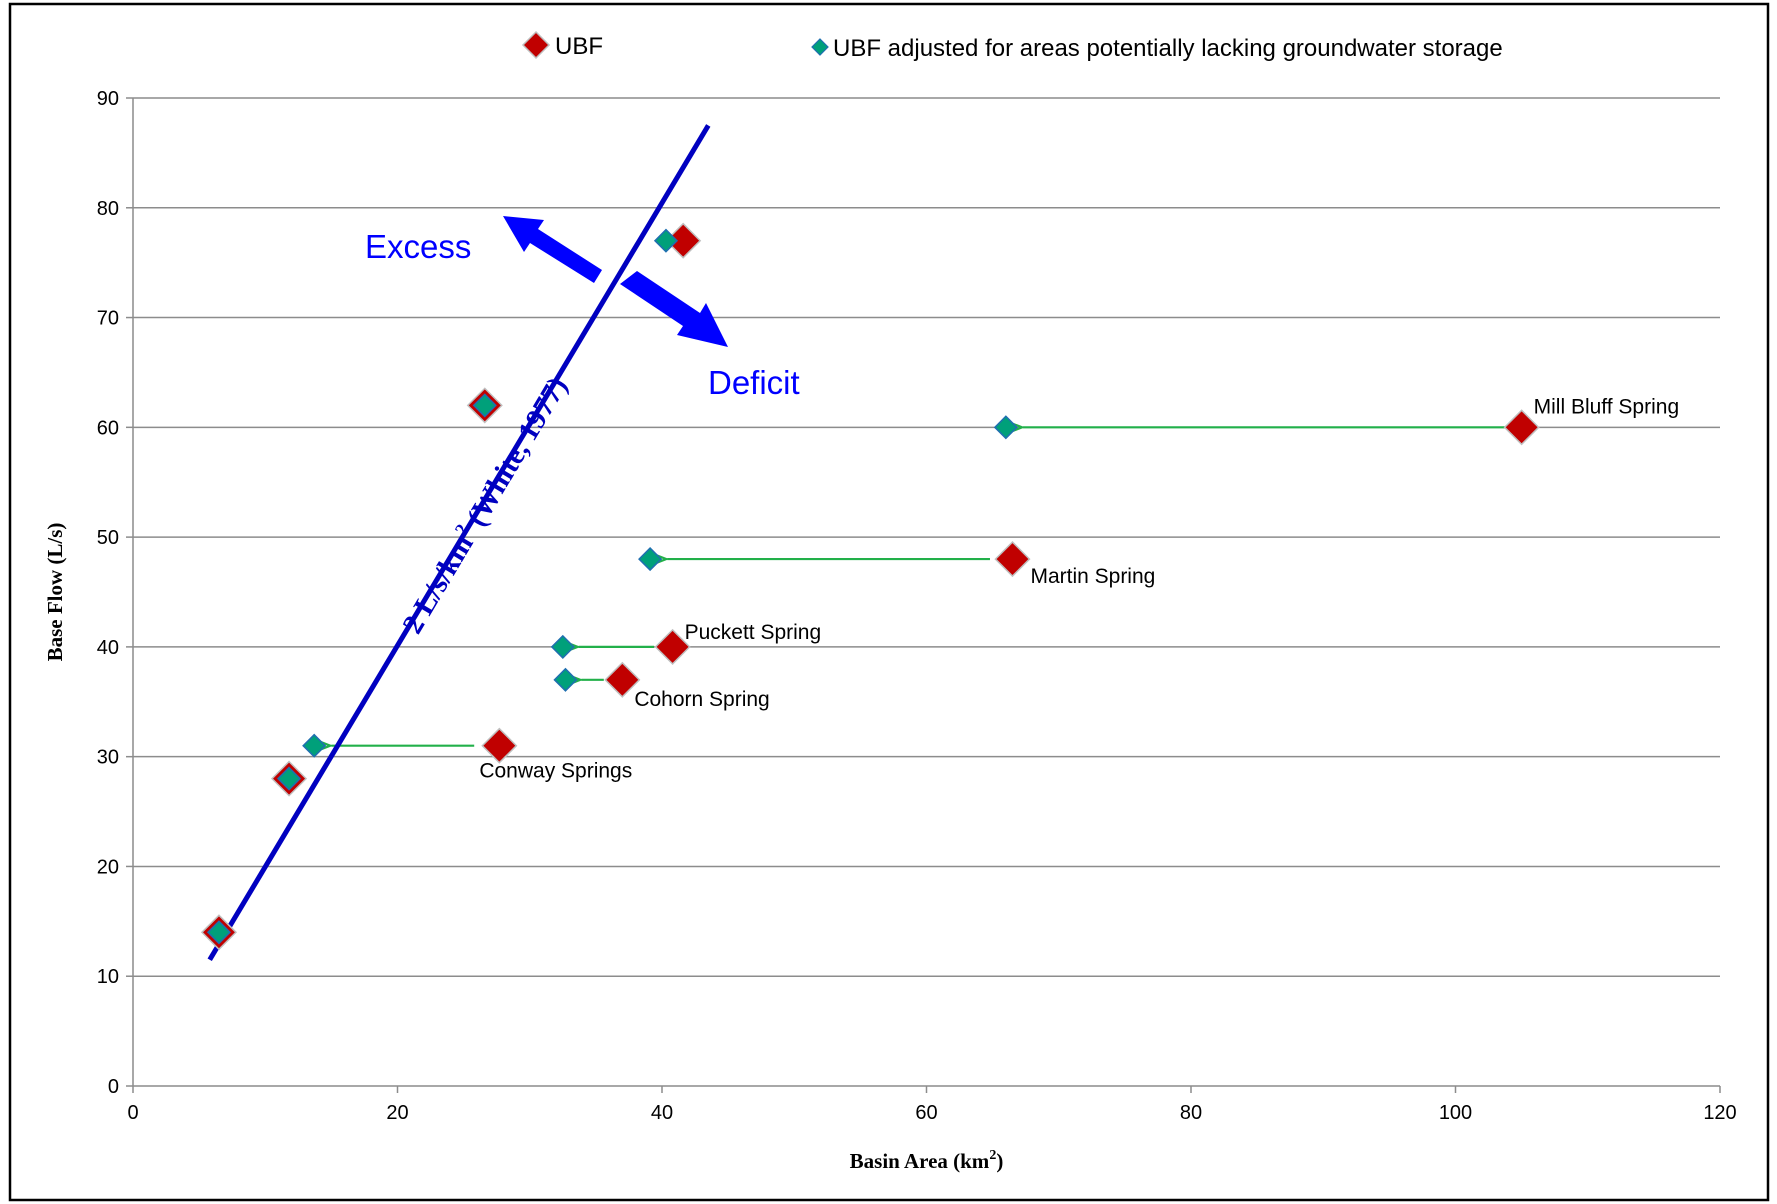 This screenshot has height=1204, width=1777. What do you see at coordinates (132, 1113) in the screenshot?
I see `x-tick-label-0: 0` at bounding box center [132, 1113].